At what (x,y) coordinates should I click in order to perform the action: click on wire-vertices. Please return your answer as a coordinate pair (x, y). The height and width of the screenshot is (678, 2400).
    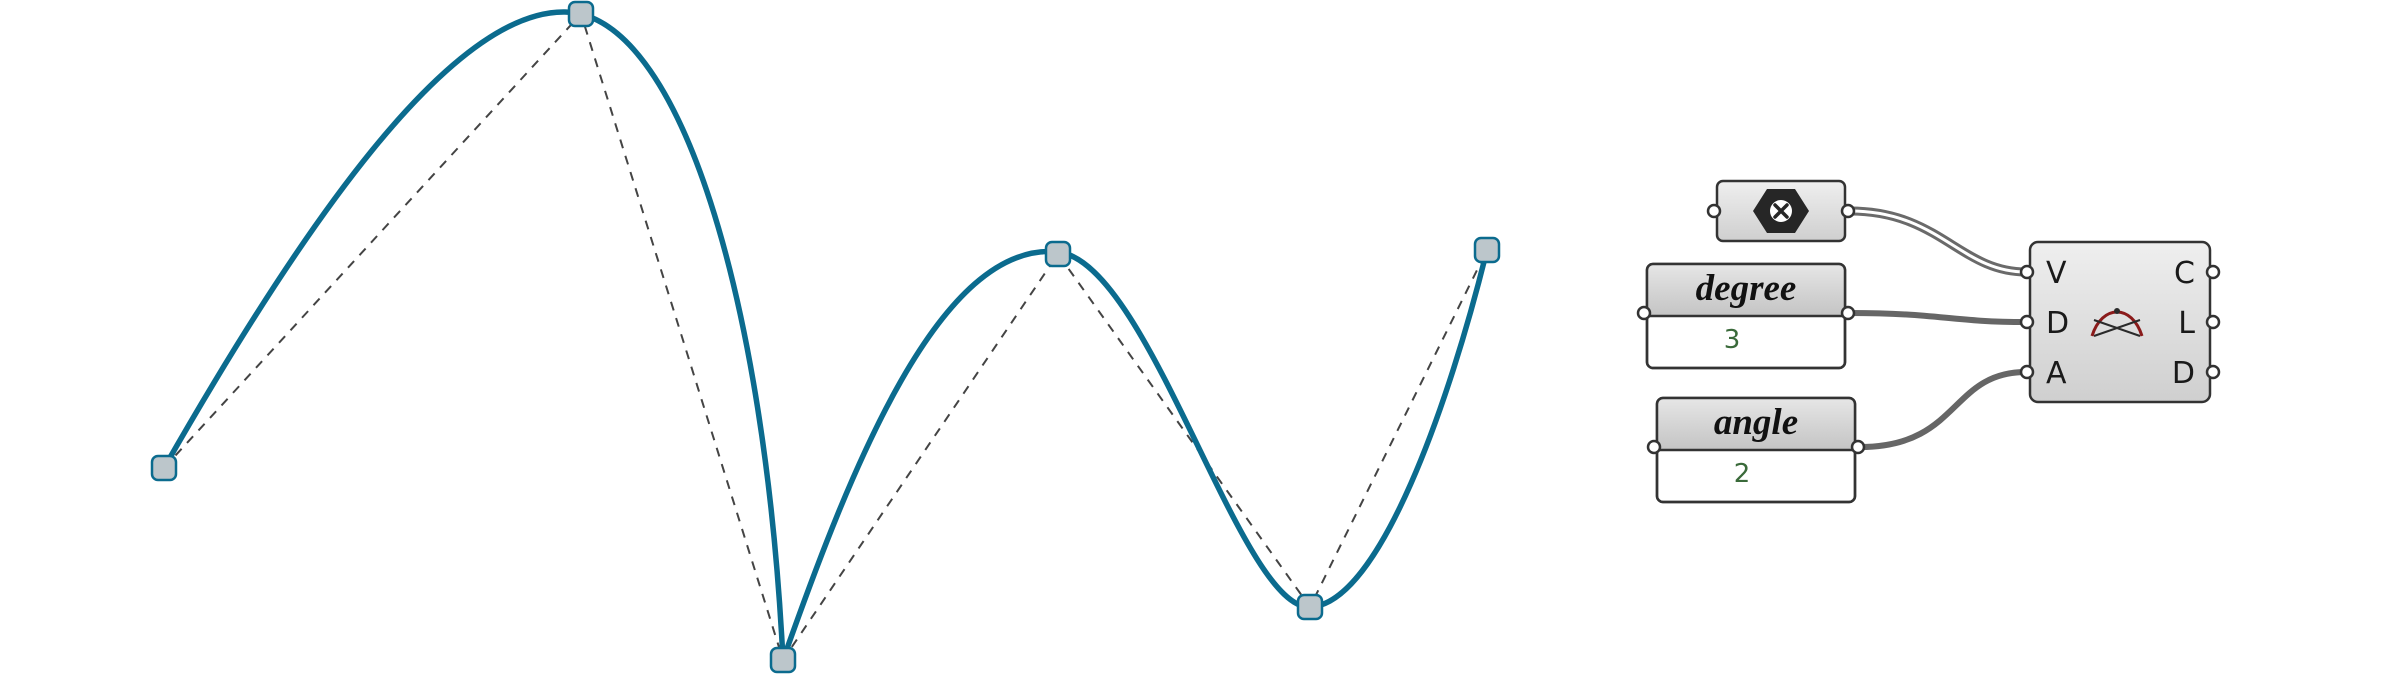
    Looking at the image, I should click on (1938, 241).